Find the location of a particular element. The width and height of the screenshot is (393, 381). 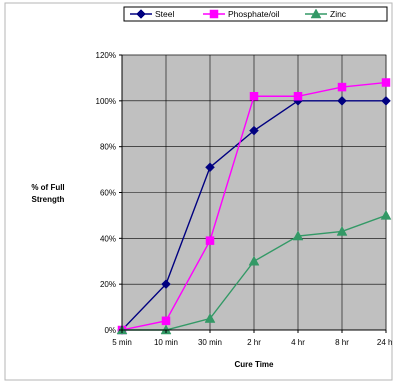

legend-box is located at coordinates (255, 14).